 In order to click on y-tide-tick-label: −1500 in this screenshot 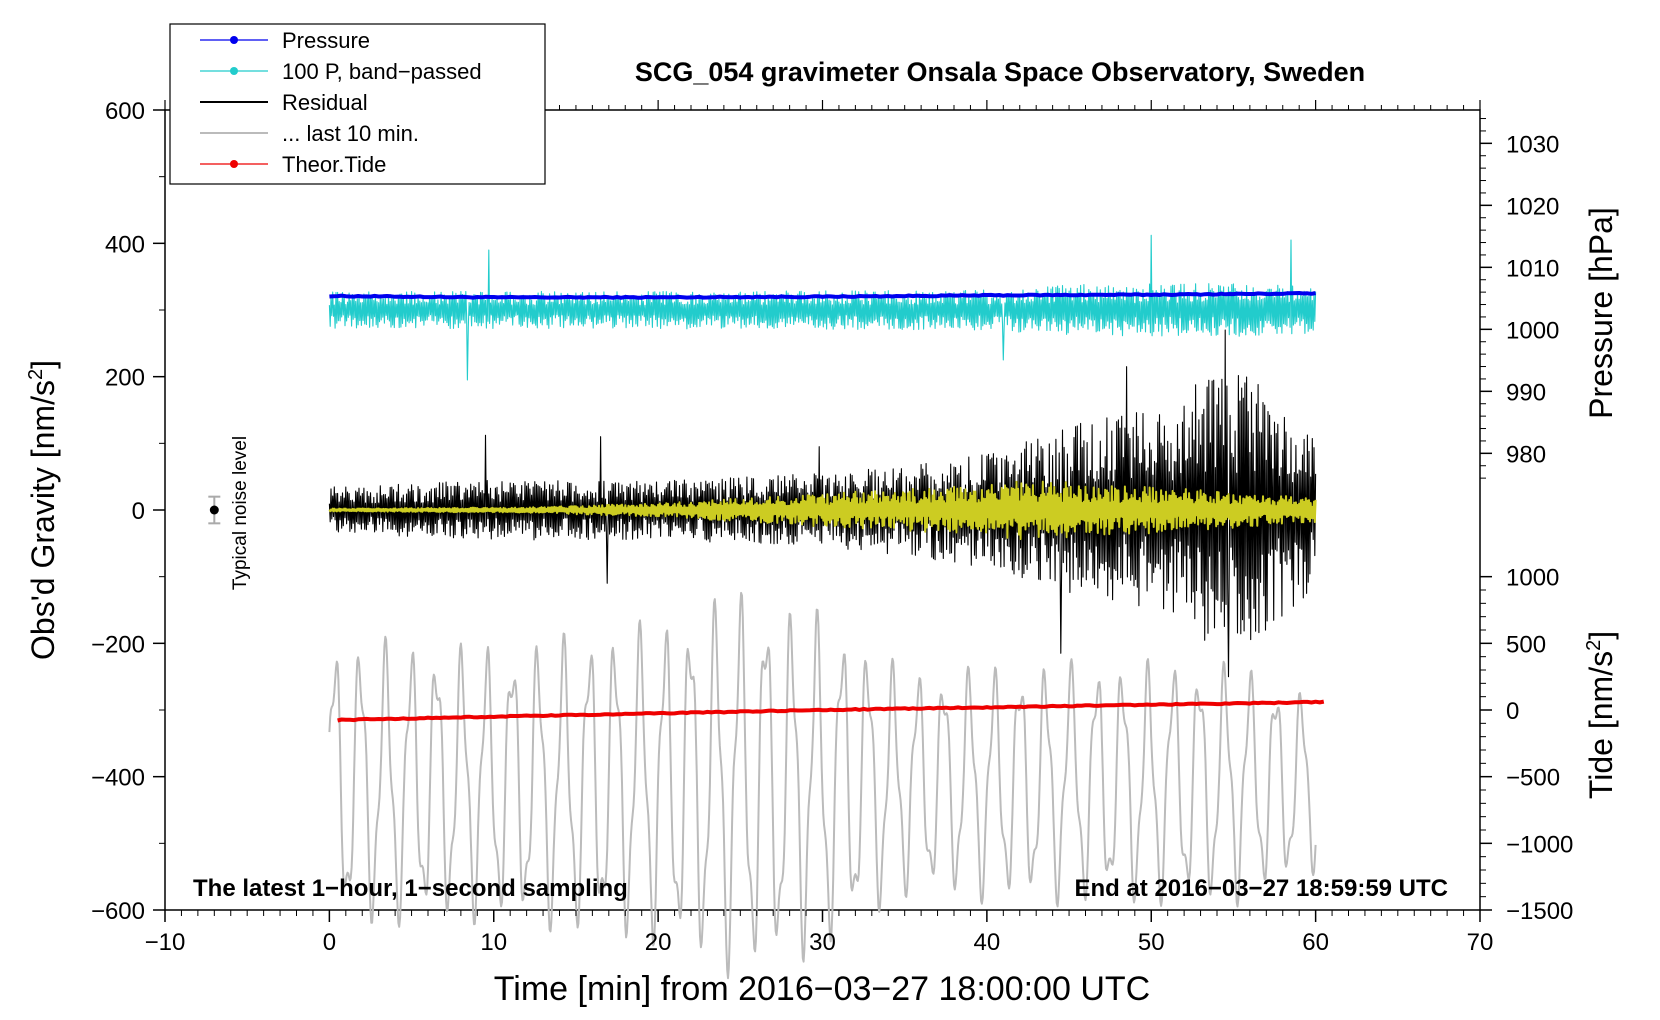, I will do `click(1539, 911)`.